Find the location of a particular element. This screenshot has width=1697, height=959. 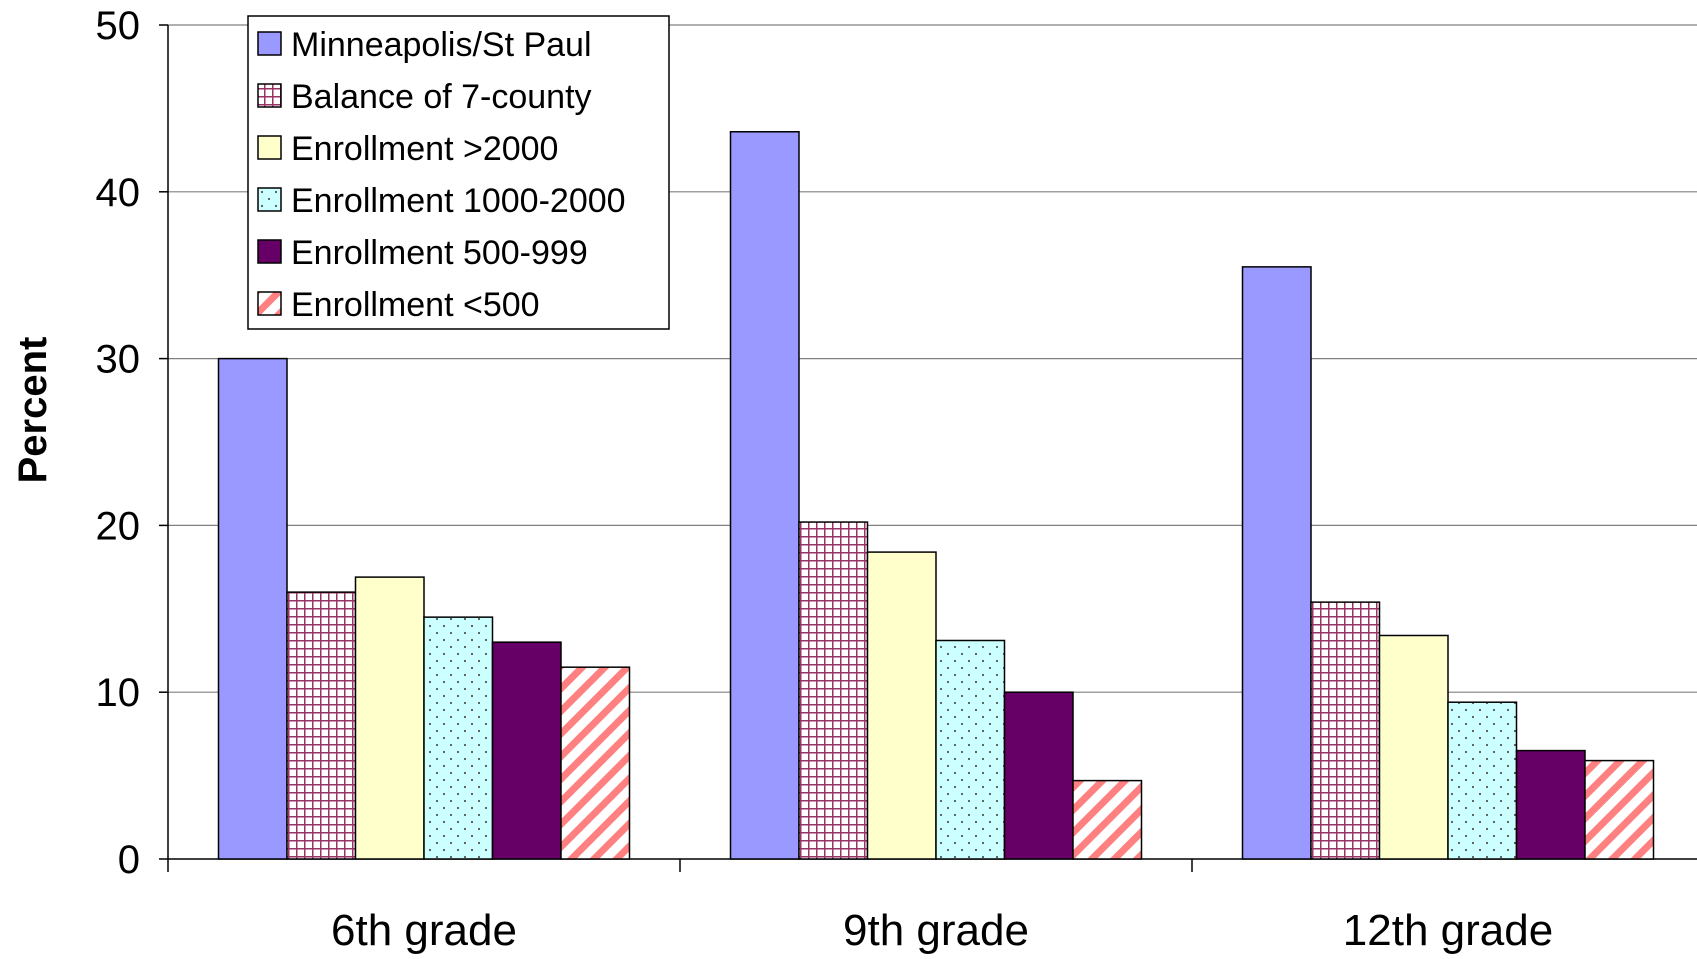

legend-label: Enrollment <500 is located at coordinates (415, 305).